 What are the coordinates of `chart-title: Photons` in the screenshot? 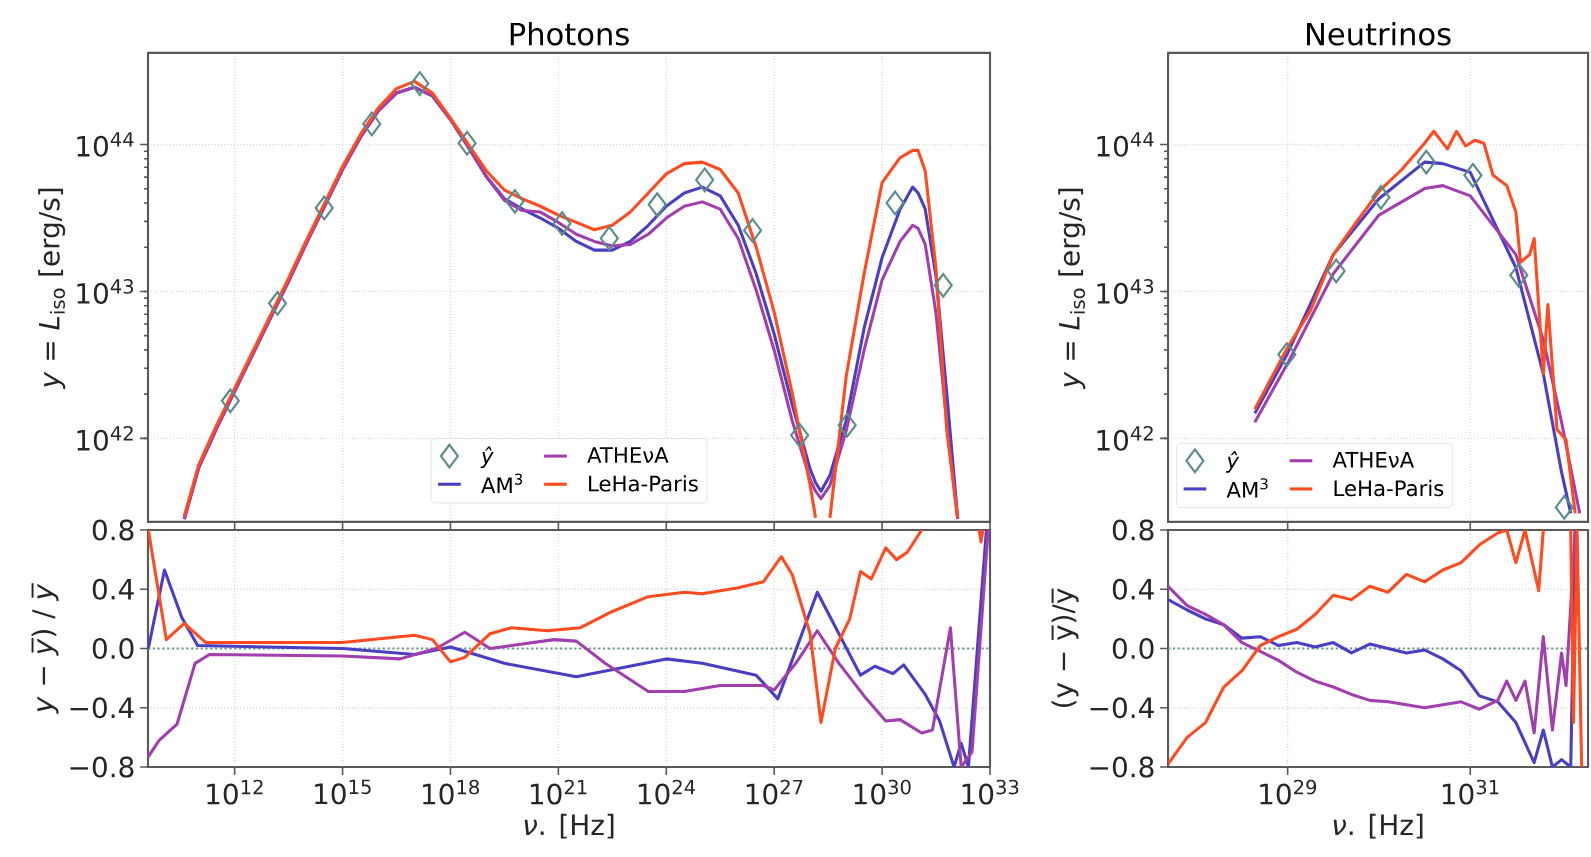 It's located at (569, 33).